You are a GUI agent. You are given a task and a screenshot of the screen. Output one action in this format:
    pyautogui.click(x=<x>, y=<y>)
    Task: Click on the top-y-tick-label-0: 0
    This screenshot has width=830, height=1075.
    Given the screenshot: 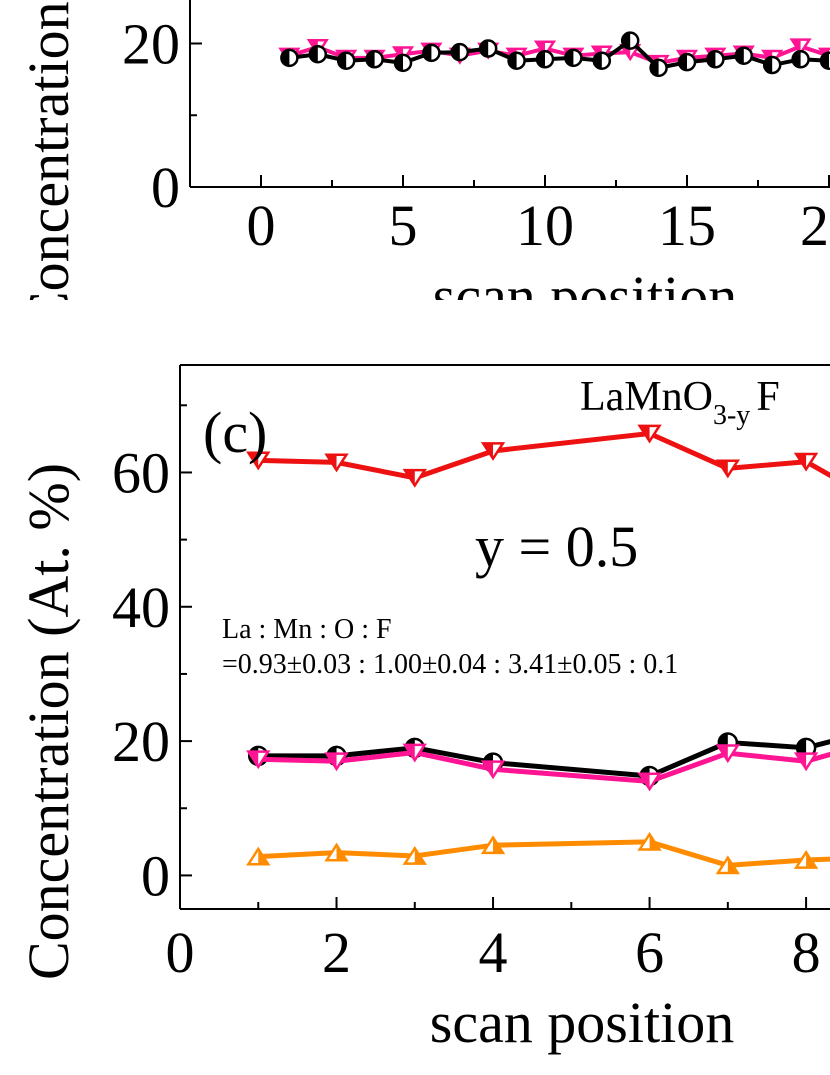 What is the action you would take?
    pyautogui.click(x=165, y=187)
    